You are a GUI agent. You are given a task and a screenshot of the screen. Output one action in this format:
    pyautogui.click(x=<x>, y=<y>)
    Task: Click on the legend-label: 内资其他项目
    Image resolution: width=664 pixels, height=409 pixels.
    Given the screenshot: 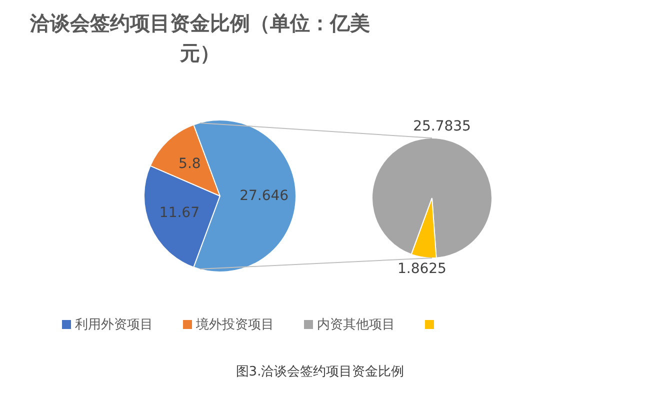 What is the action you would take?
    pyautogui.click(x=356, y=325)
    